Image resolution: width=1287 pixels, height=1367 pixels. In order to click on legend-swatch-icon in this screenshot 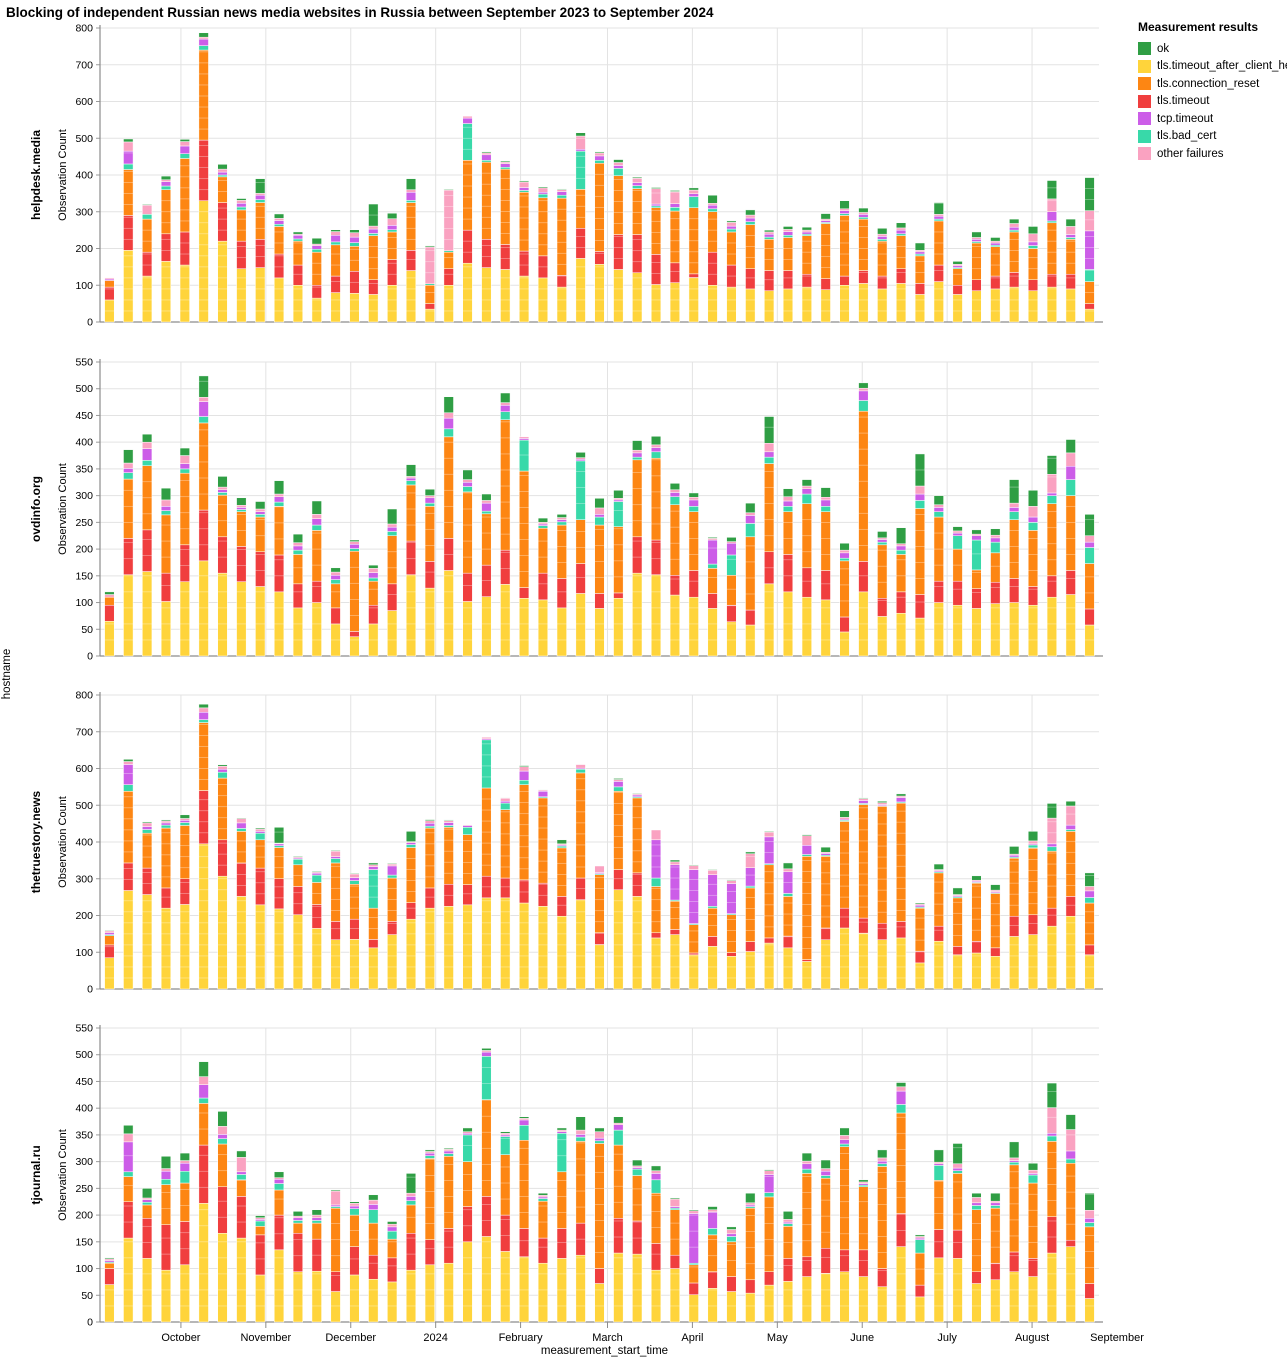, I will do `click(1144, 66)`.